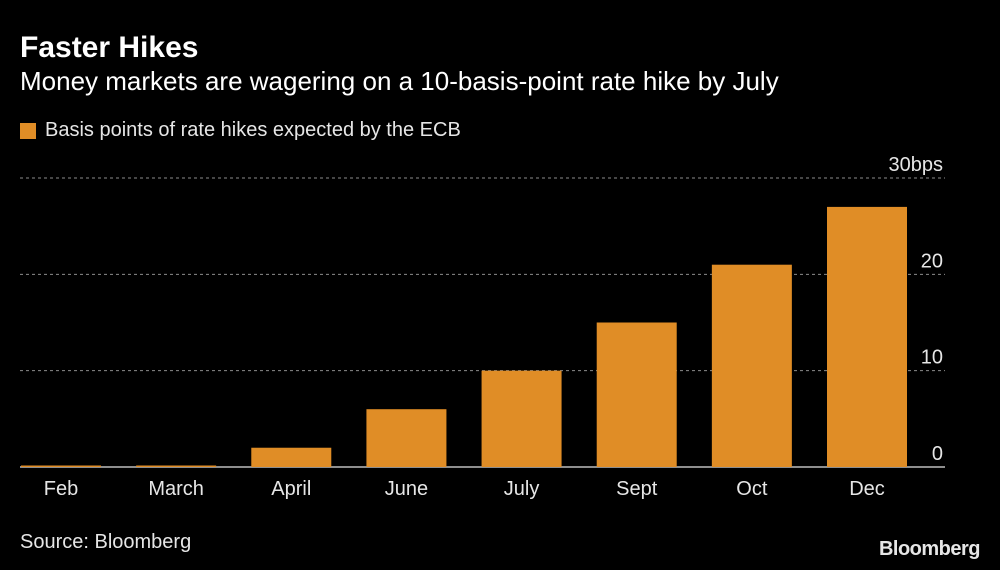 Image resolution: width=1000 pixels, height=570 pixels. I want to click on x-tick-label: June, so click(406, 489).